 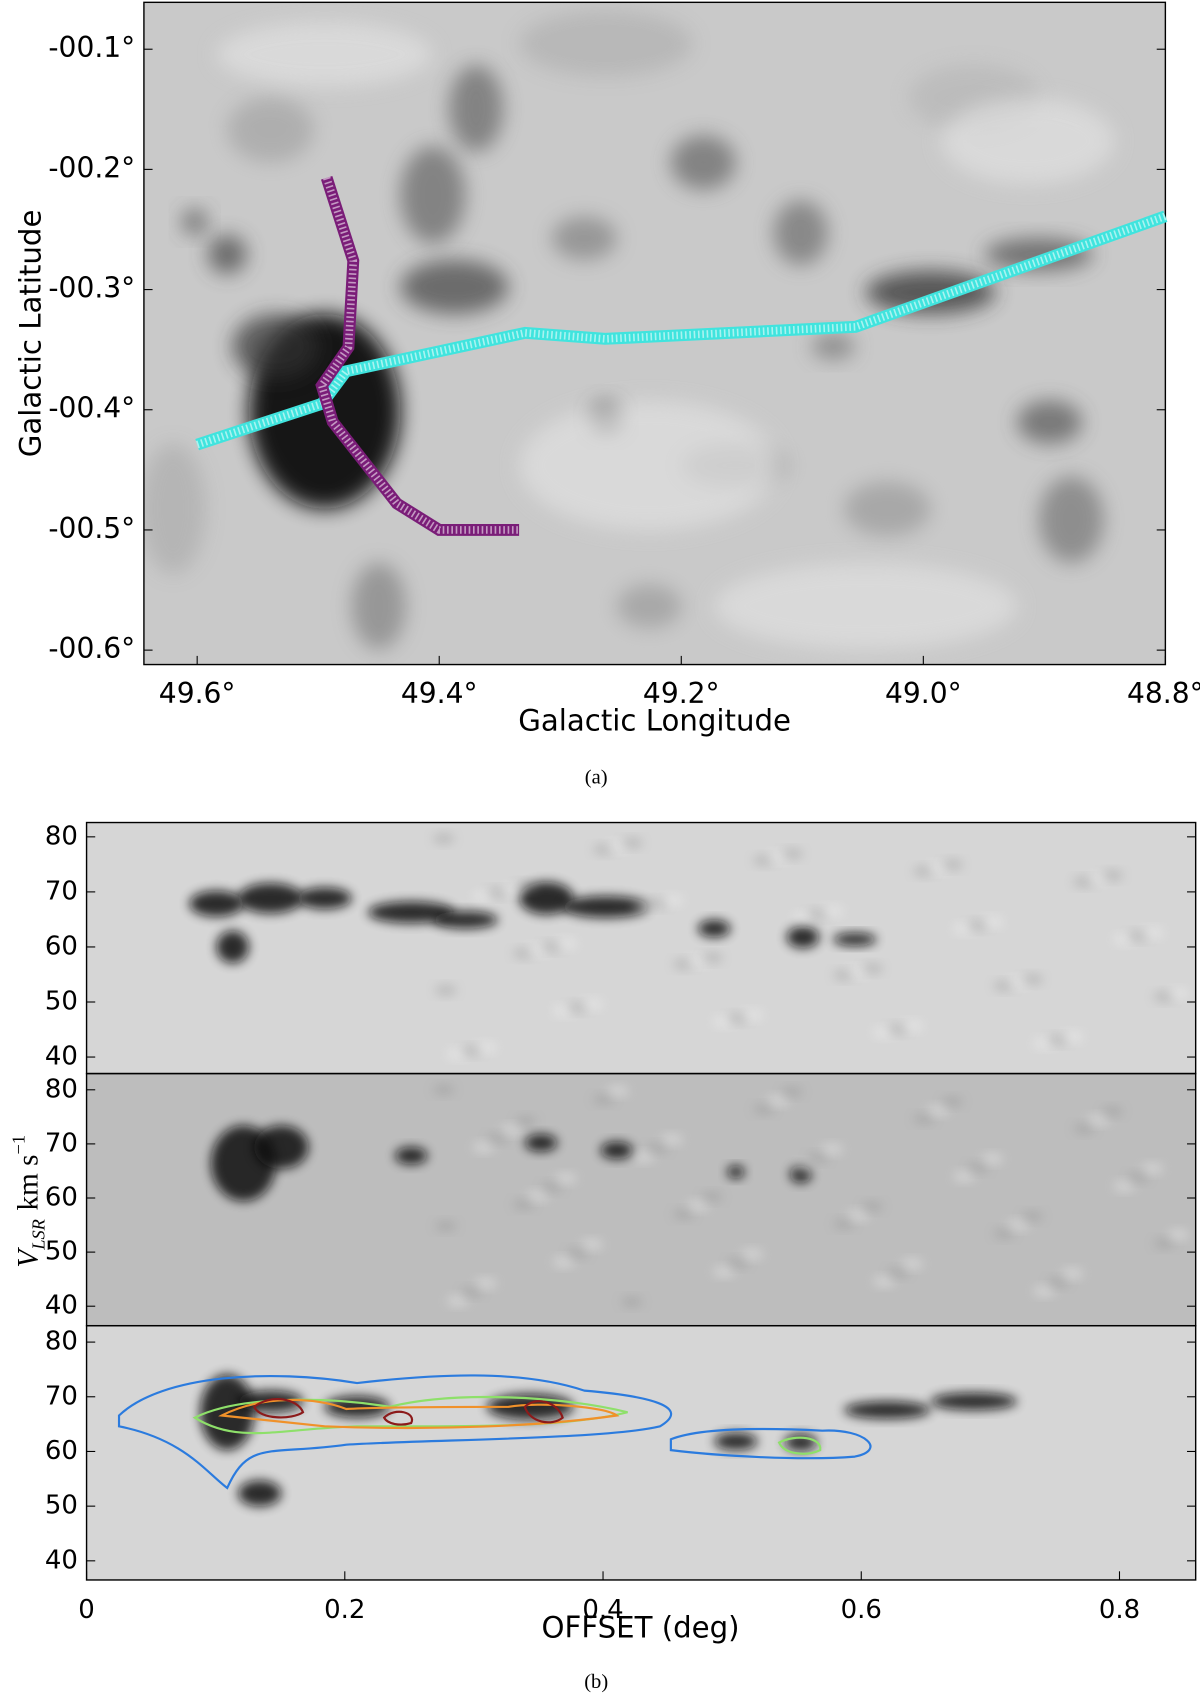 What do you see at coordinates (596, 1682) in the screenshot?
I see `caption: (b)` at bounding box center [596, 1682].